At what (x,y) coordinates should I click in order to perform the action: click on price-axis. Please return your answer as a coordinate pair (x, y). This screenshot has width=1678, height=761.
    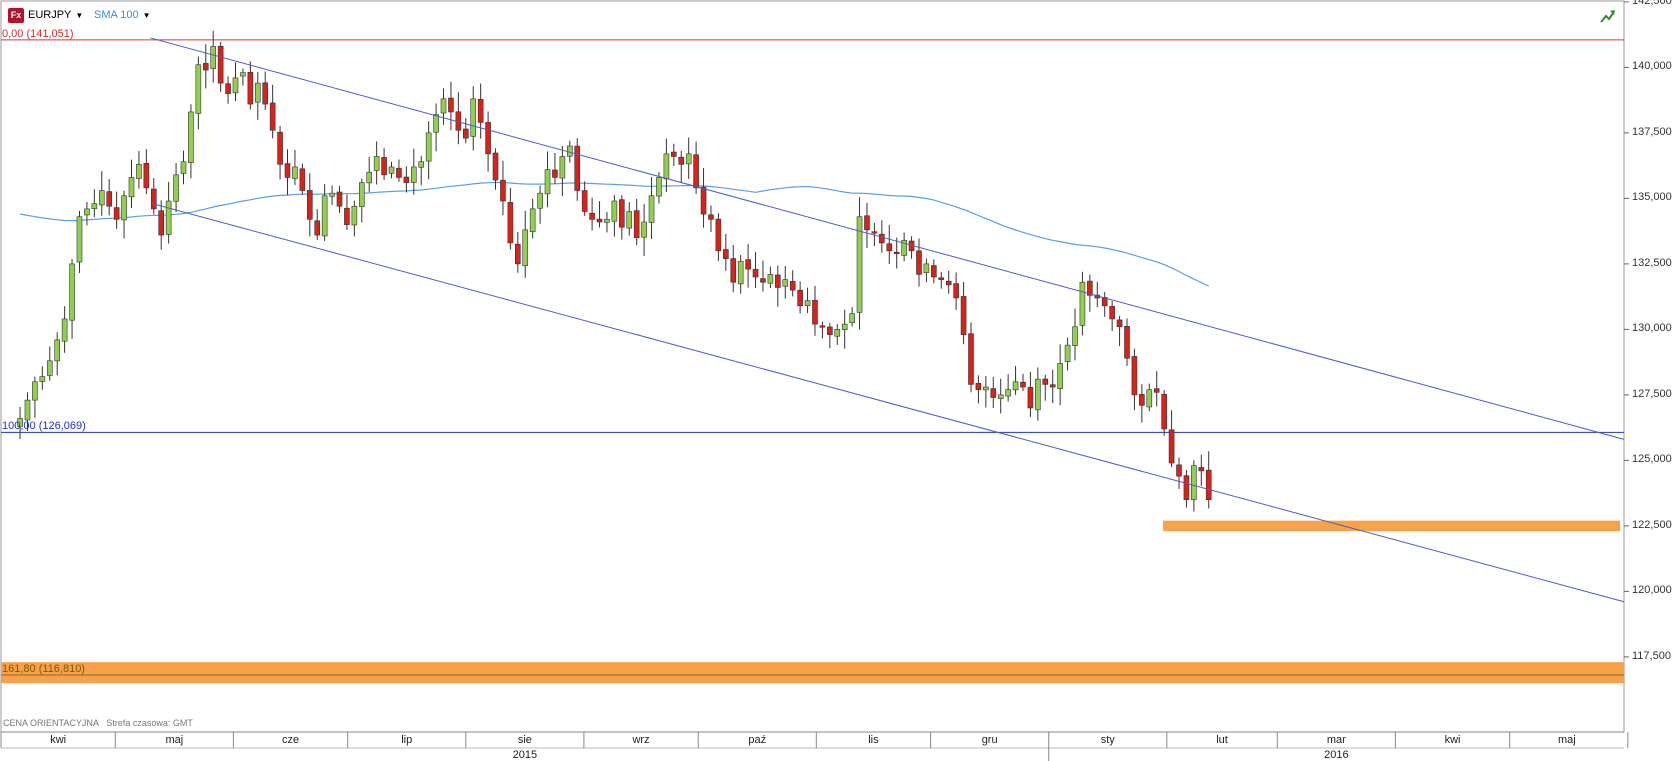
    Looking at the image, I should click on (1626, 329).